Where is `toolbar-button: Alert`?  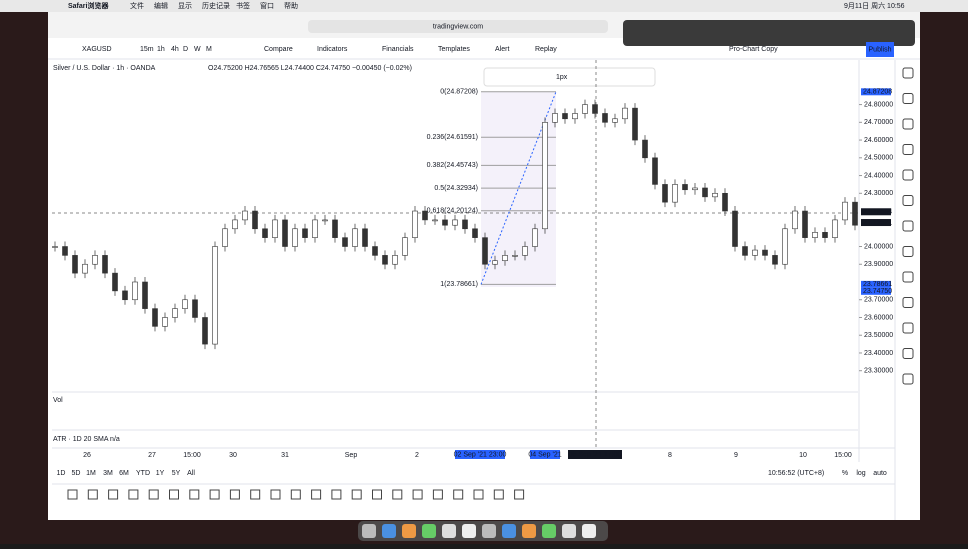
toolbar-button: Alert is located at coordinates (502, 49).